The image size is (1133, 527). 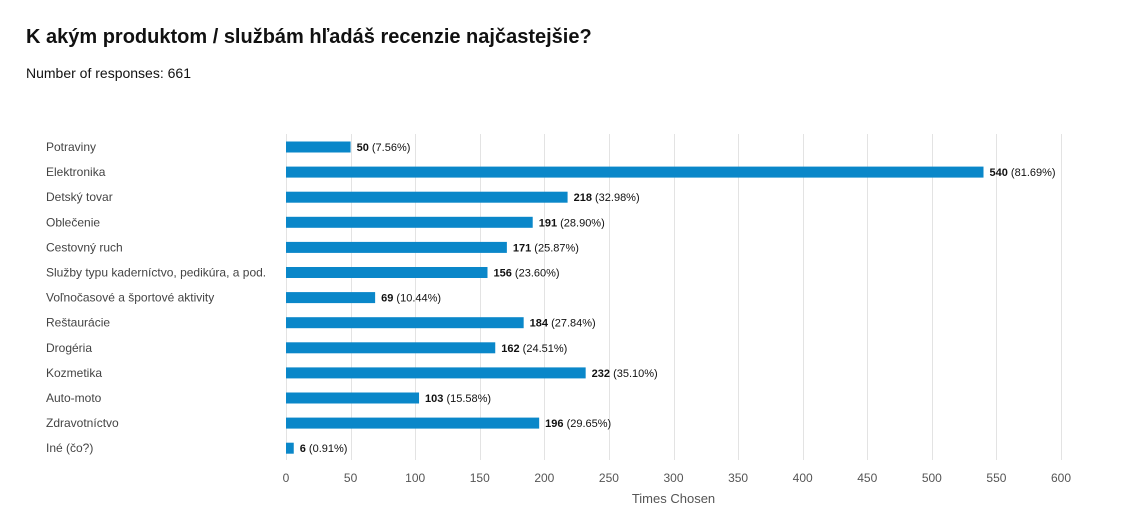 I want to click on category-label: Voľnočasové a športové aktivity, so click(x=130, y=298).